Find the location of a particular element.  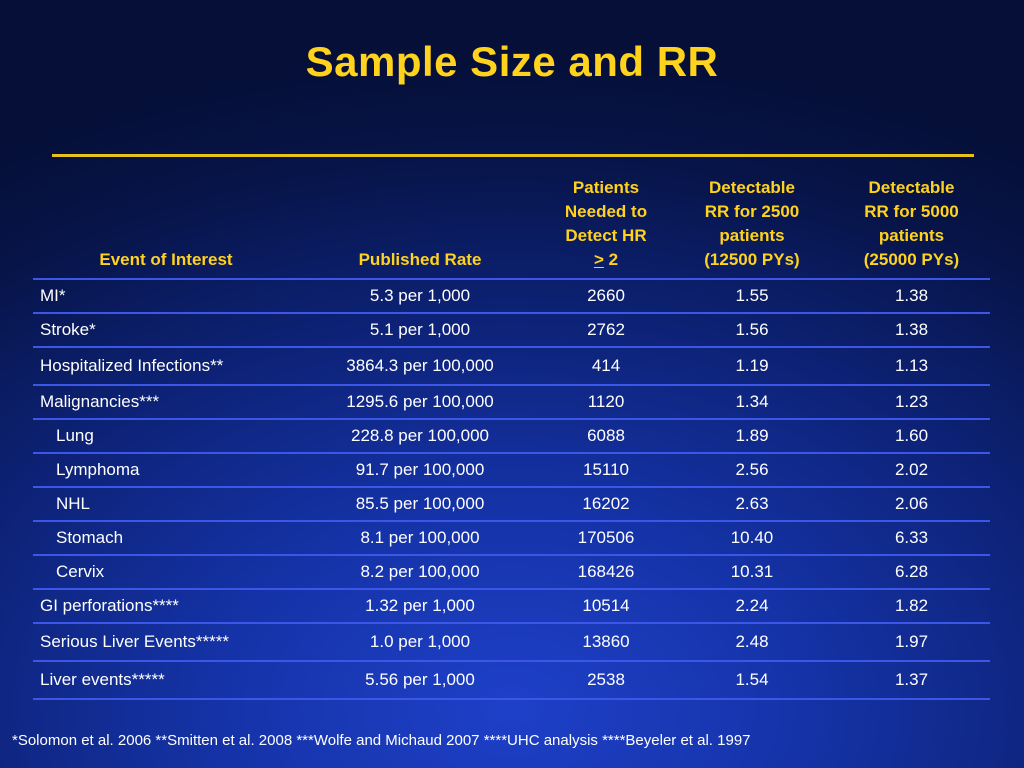

cell-event: Malignancies*** is located at coordinates (100, 401).